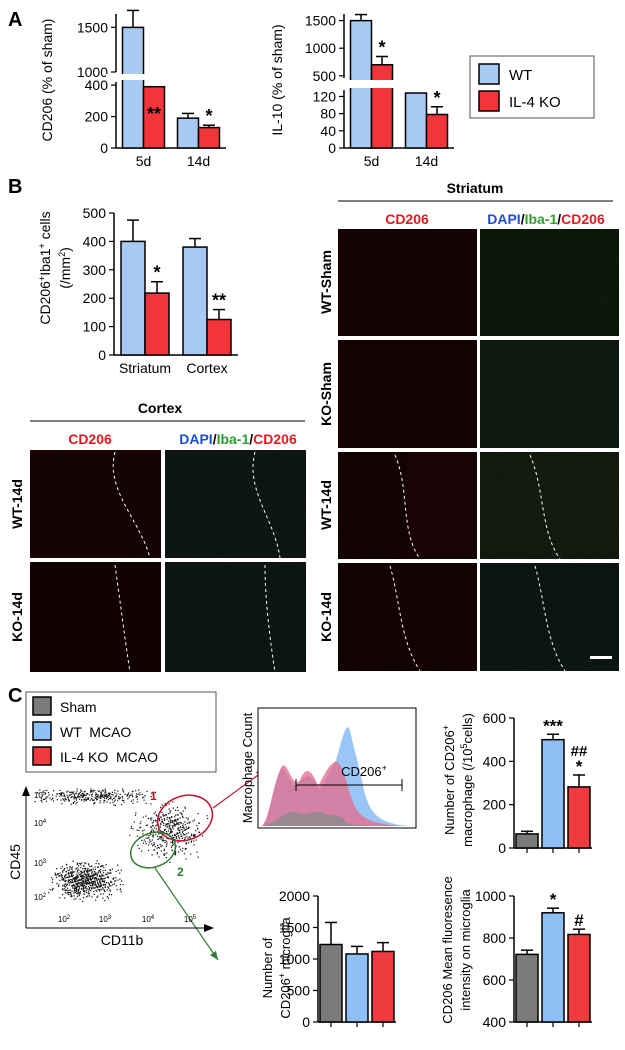  What do you see at coordinates (579, 817) in the screenshot?
I see `c1-bar` at bounding box center [579, 817].